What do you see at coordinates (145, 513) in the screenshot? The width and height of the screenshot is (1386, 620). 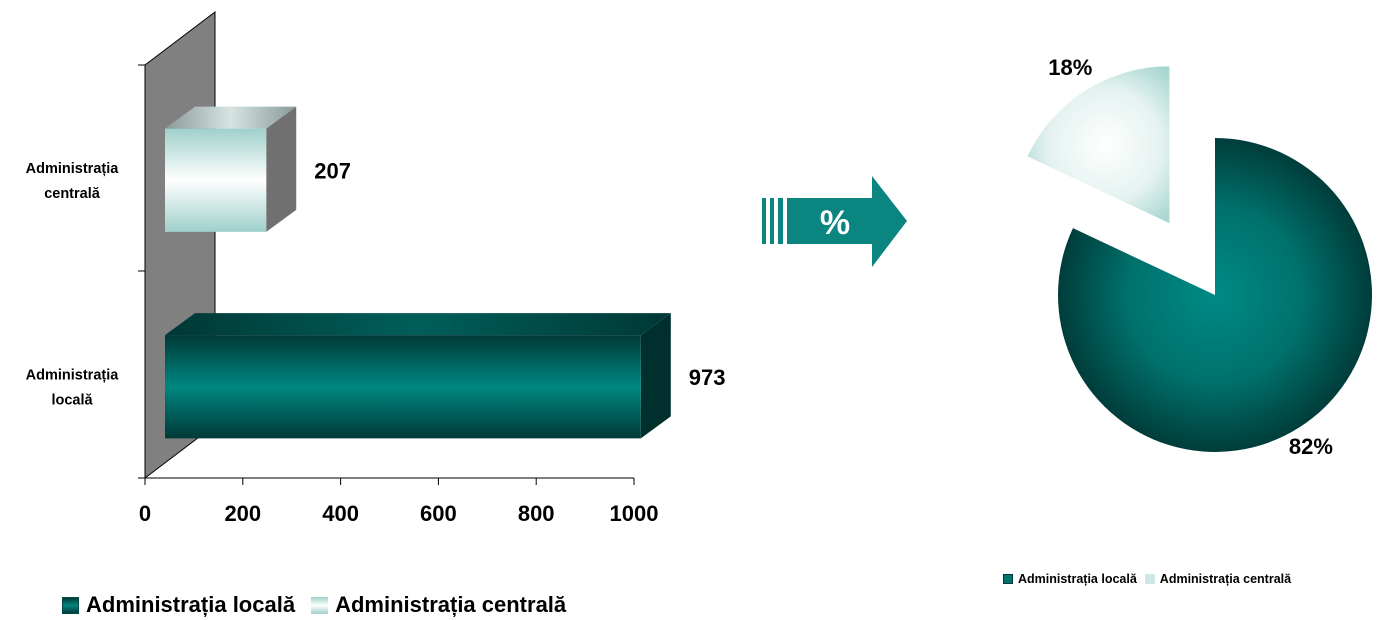 I see `x-tick-label: 0` at bounding box center [145, 513].